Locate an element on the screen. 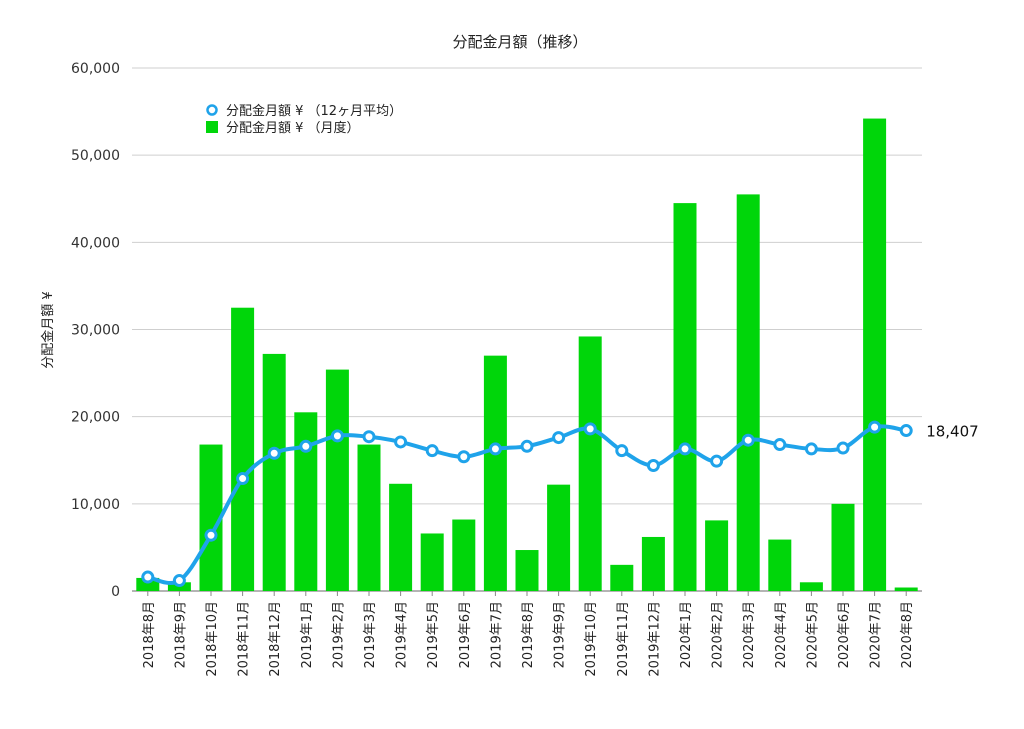 The height and width of the screenshot is (729, 1024). x-tick-label: 2019年12月 is located at coordinates (654, 639).